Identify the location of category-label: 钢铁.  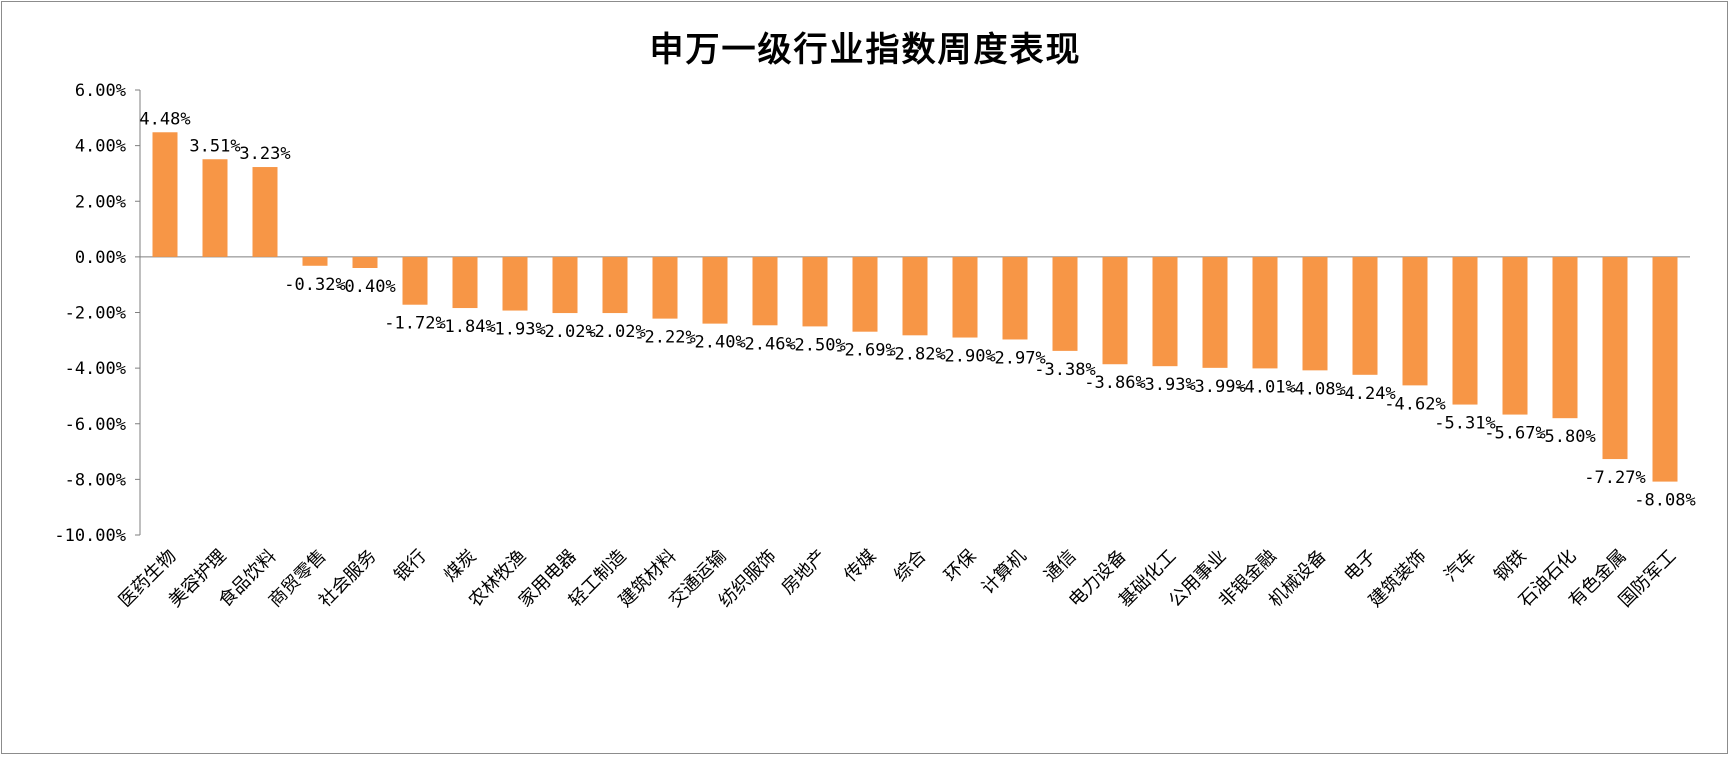
(1510, 566).